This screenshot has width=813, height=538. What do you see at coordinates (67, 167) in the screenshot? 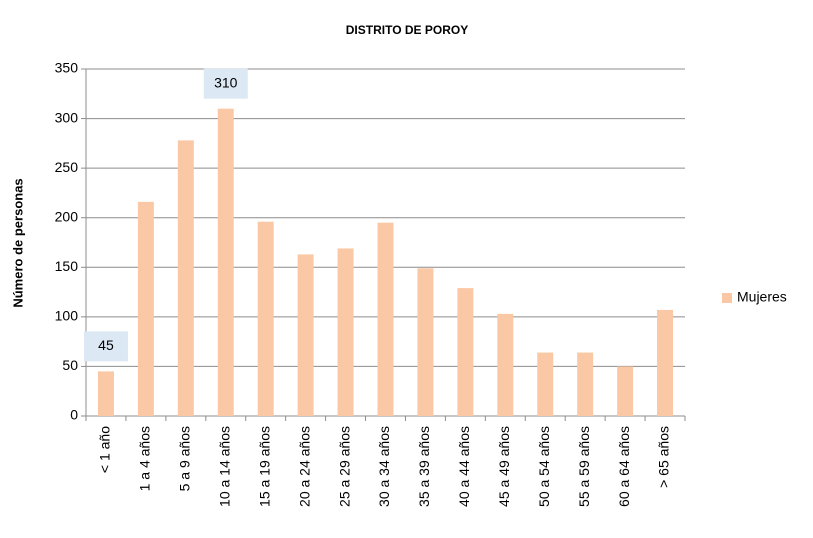
I see `y-tick-label: 250` at bounding box center [67, 167].